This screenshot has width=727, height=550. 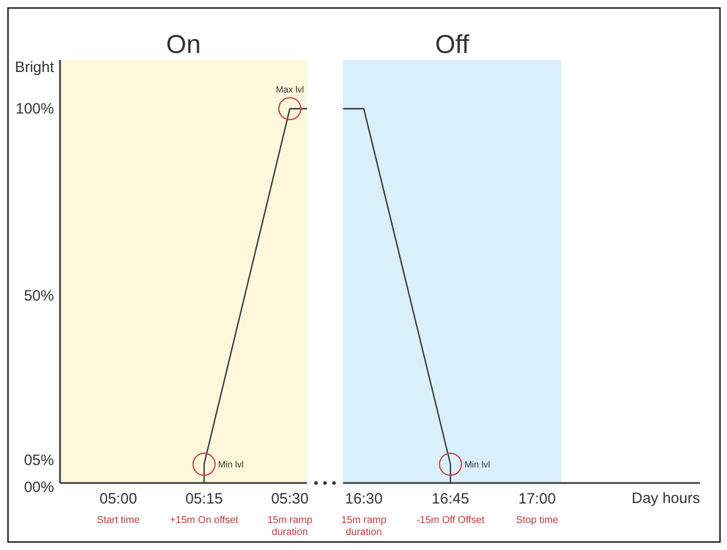 What do you see at coordinates (290, 499) in the screenshot?
I see `x-tick-label: 05:30` at bounding box center [290, 499].